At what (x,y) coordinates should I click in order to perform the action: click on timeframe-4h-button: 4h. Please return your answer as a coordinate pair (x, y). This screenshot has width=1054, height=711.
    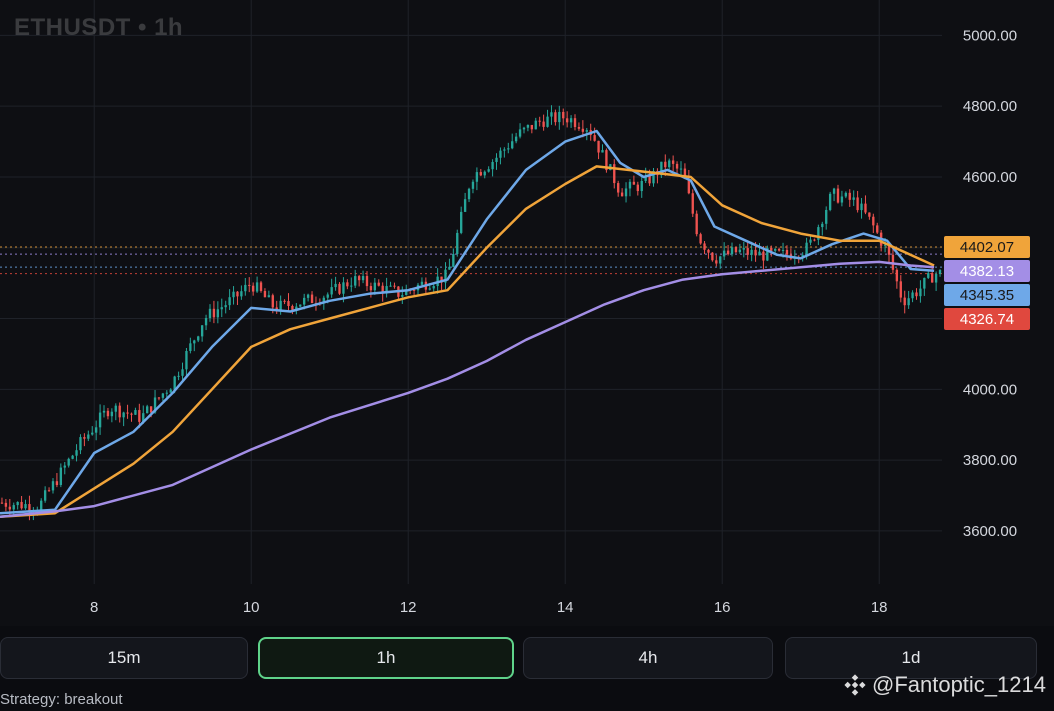
    Looking at the image, I should click on (648, 658).